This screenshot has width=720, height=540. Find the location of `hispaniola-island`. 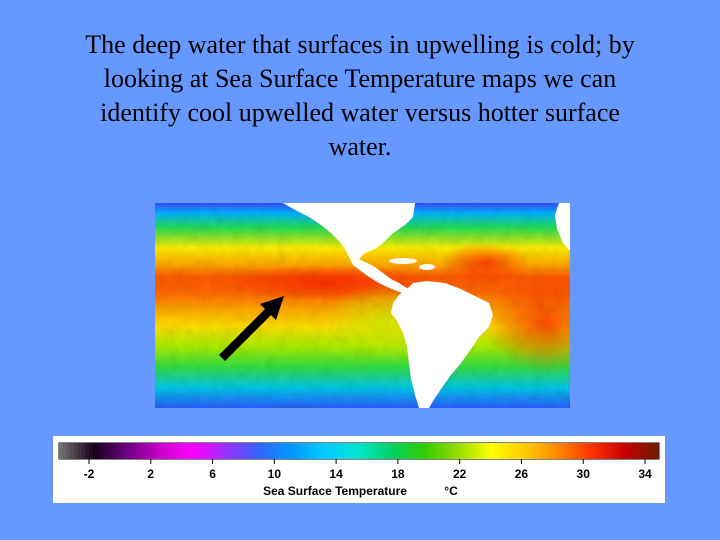

hispaniola-island is located at coordinates (427, 267).